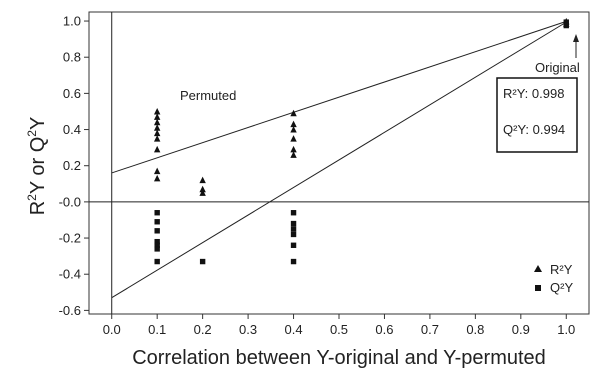  I want to click on legend: R²Y Q²Y, so click(553, 278).